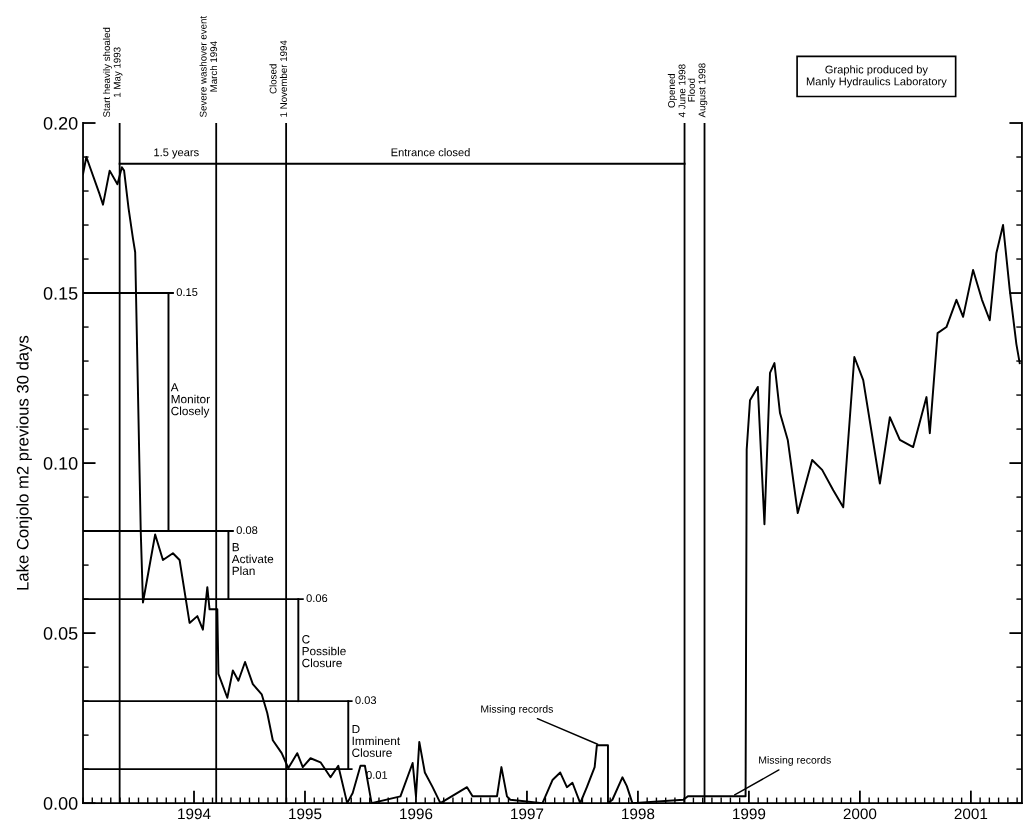 Image resolution: width=1025 pixels, height=834 pixels. I want to click on x-tick-label: 1994, so click(194, 814).